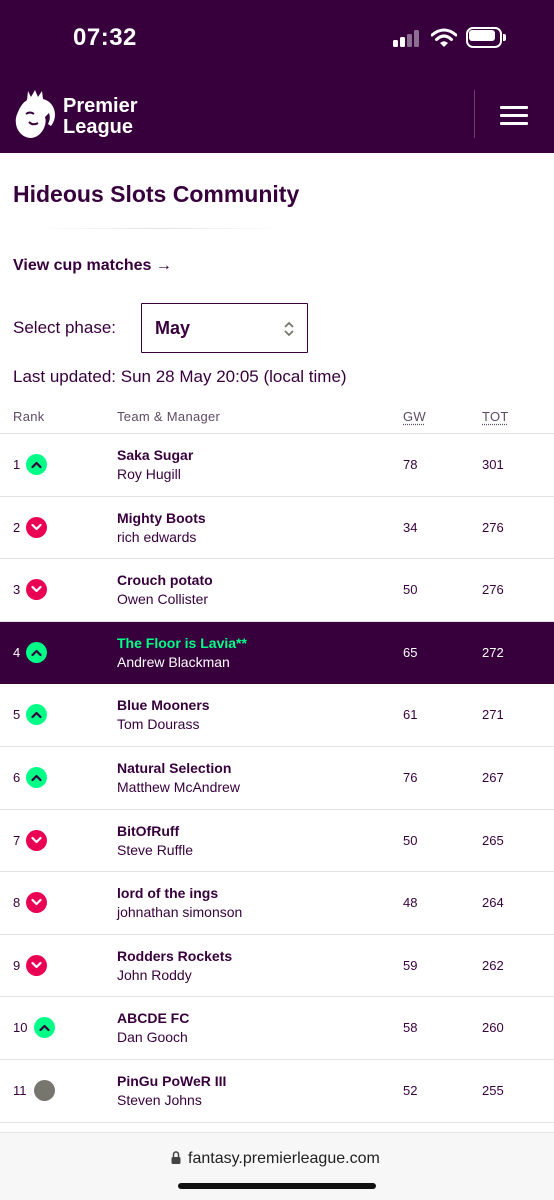 The width and height of the screenshot is (554, 1200). I want to click on table-row: 8 lord of the ings johnathan simonson 48 264, so click(277, 903).